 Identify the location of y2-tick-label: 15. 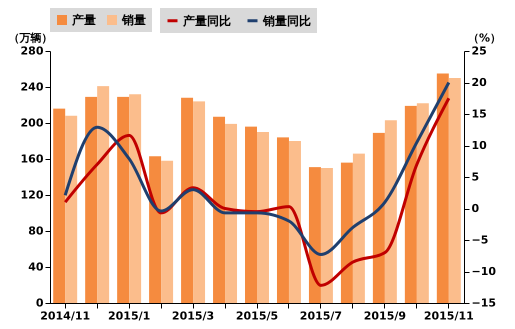
(479, 114).